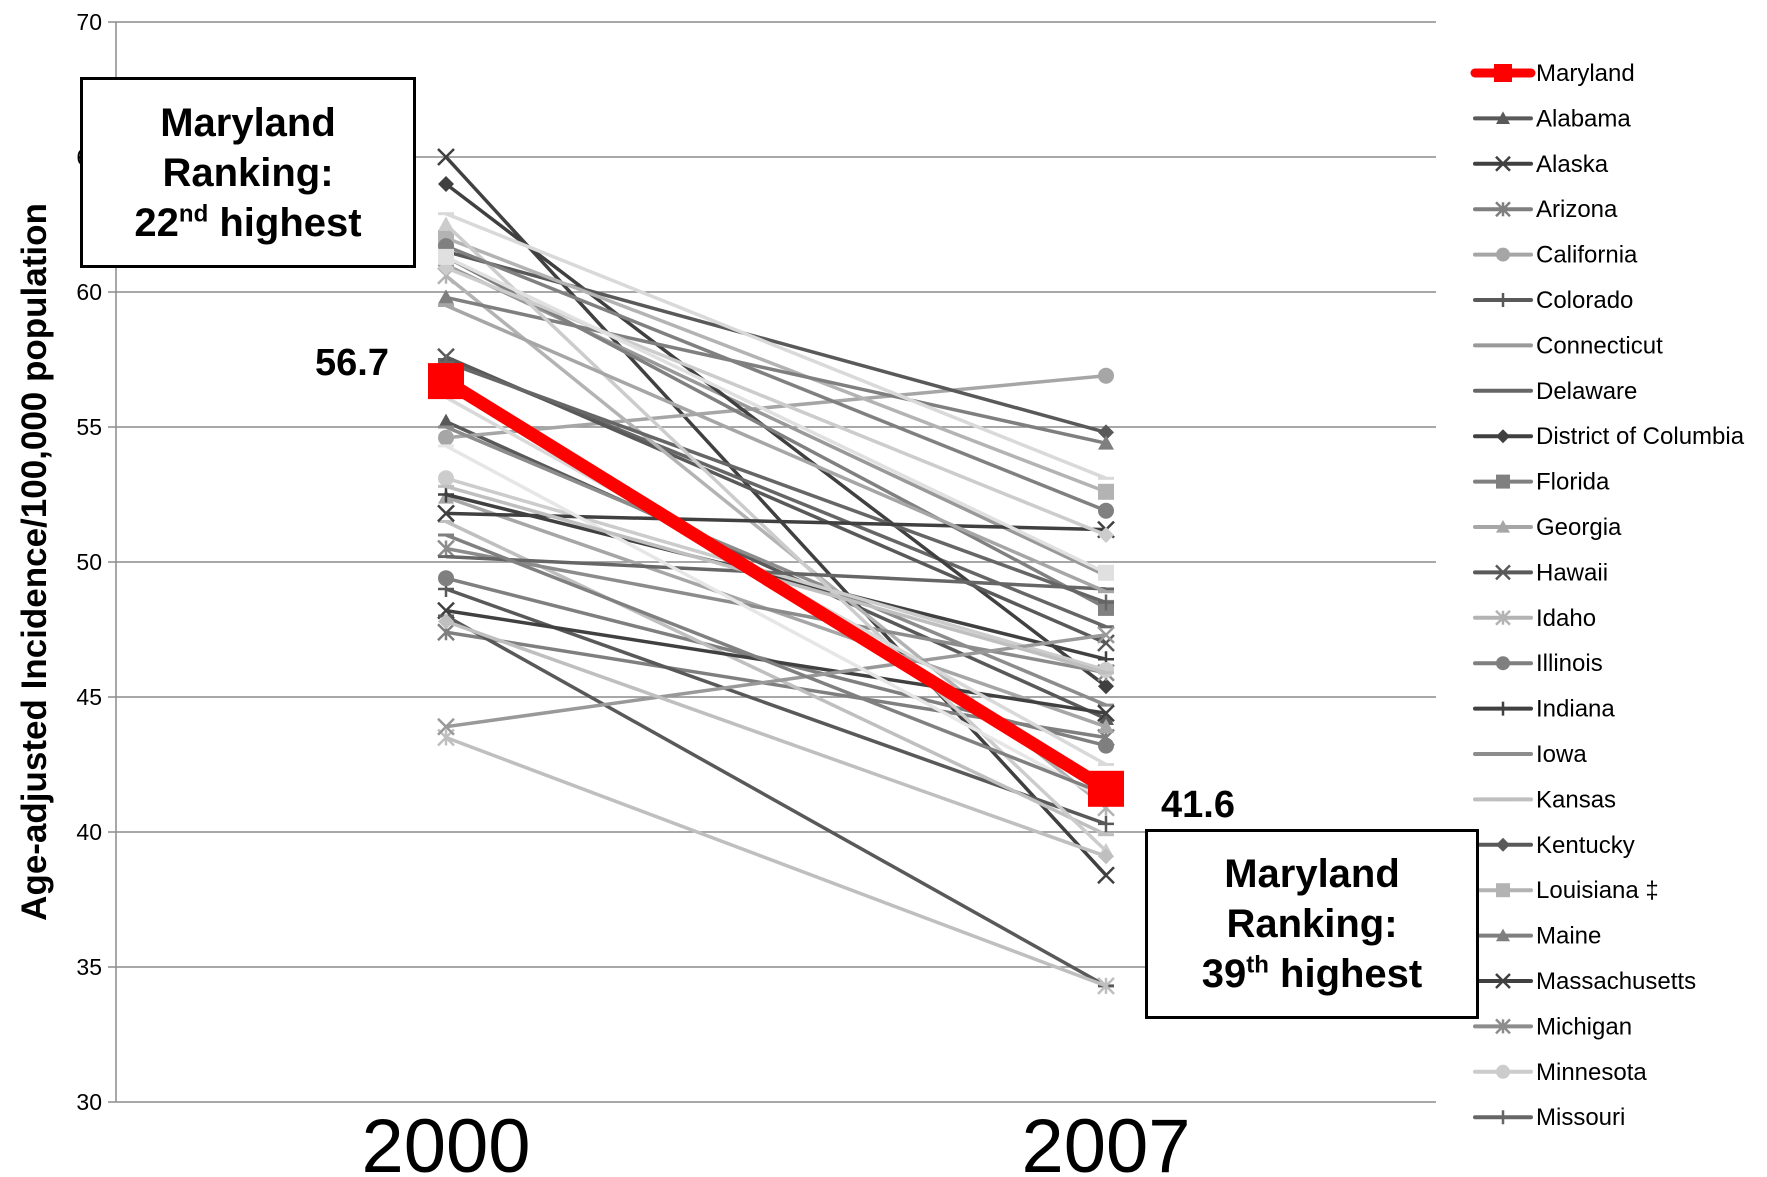  I want to click on legend-label-alaska: Alaska, so click(1572, 164).